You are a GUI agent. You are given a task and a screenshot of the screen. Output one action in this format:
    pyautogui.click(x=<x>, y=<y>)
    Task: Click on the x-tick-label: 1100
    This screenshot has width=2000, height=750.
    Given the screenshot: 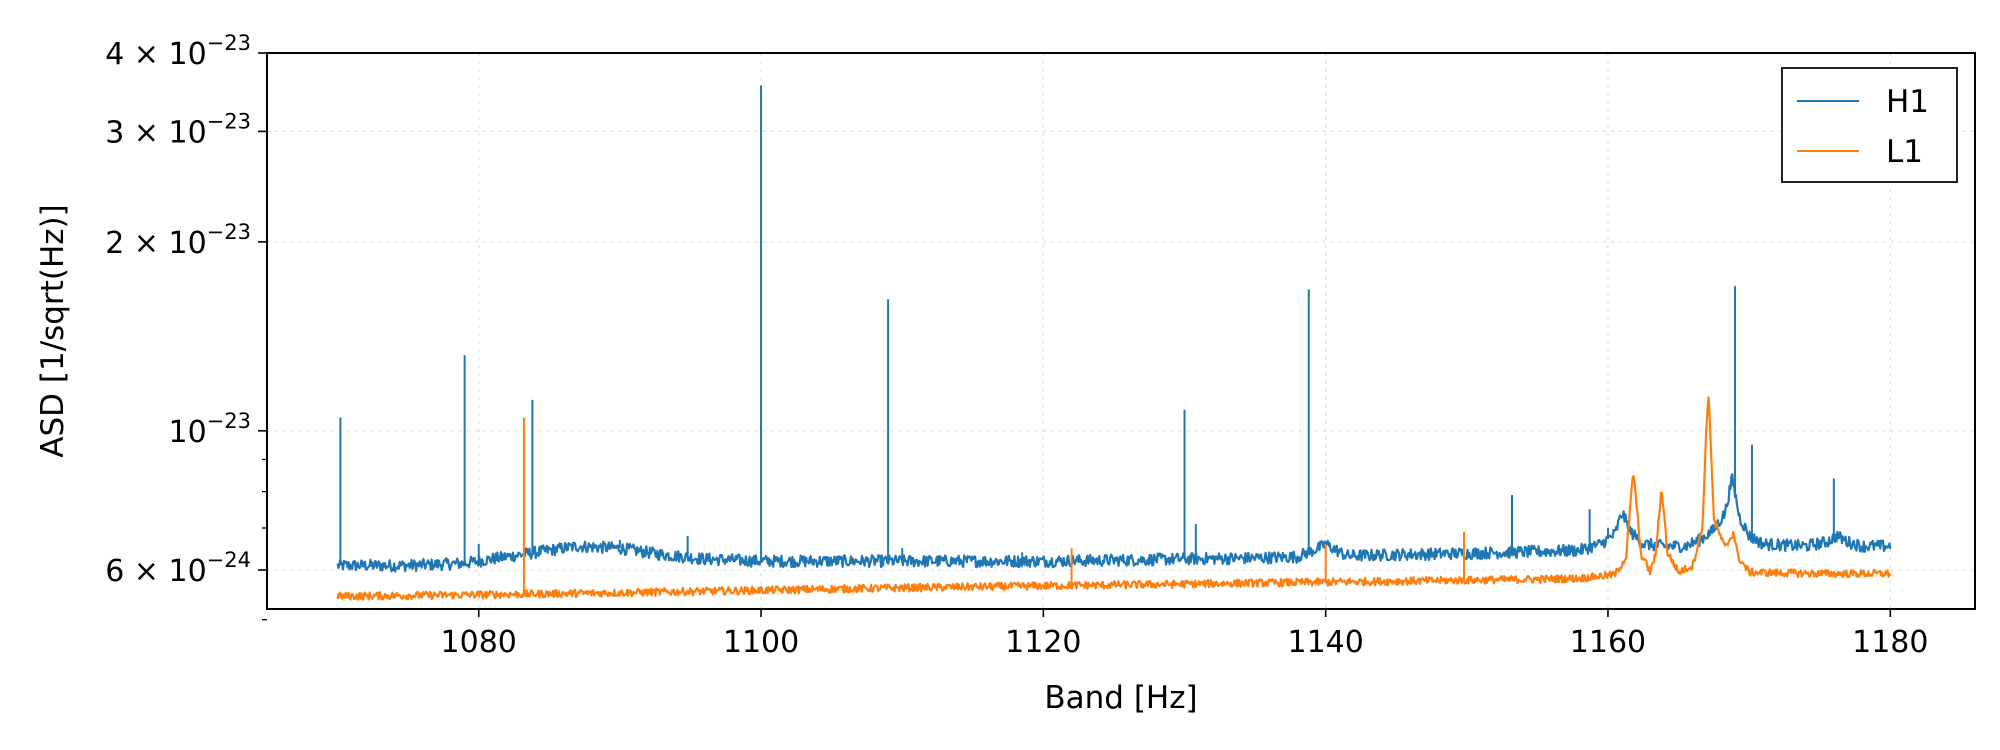 What is the action you would take?
    pyautogui.click(x=761, y=642)
    